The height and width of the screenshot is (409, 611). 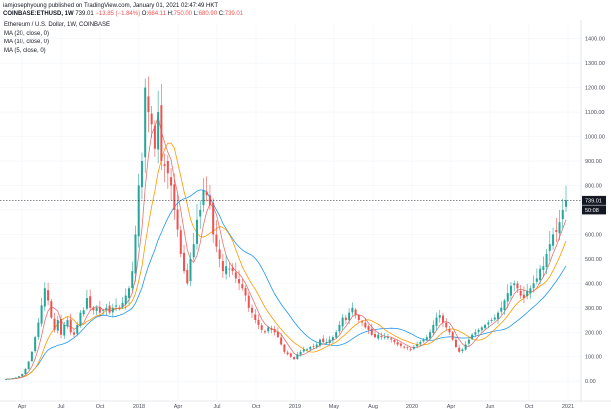 What do you see at coordinates (334, 406) in the screenshot?
I see `time-tick-label: May` at bounding box center [334, 406].